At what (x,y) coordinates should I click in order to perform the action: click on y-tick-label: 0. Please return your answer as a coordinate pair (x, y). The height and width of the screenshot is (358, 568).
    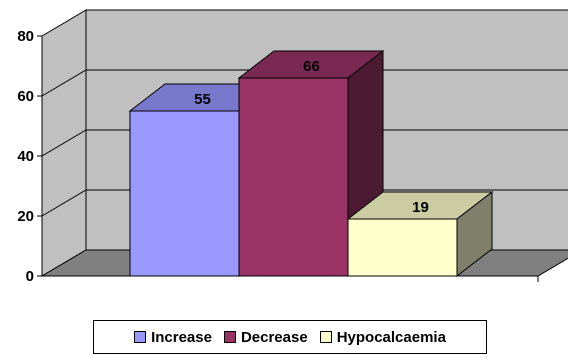
    Looking at the image, I should click on (30, 276).